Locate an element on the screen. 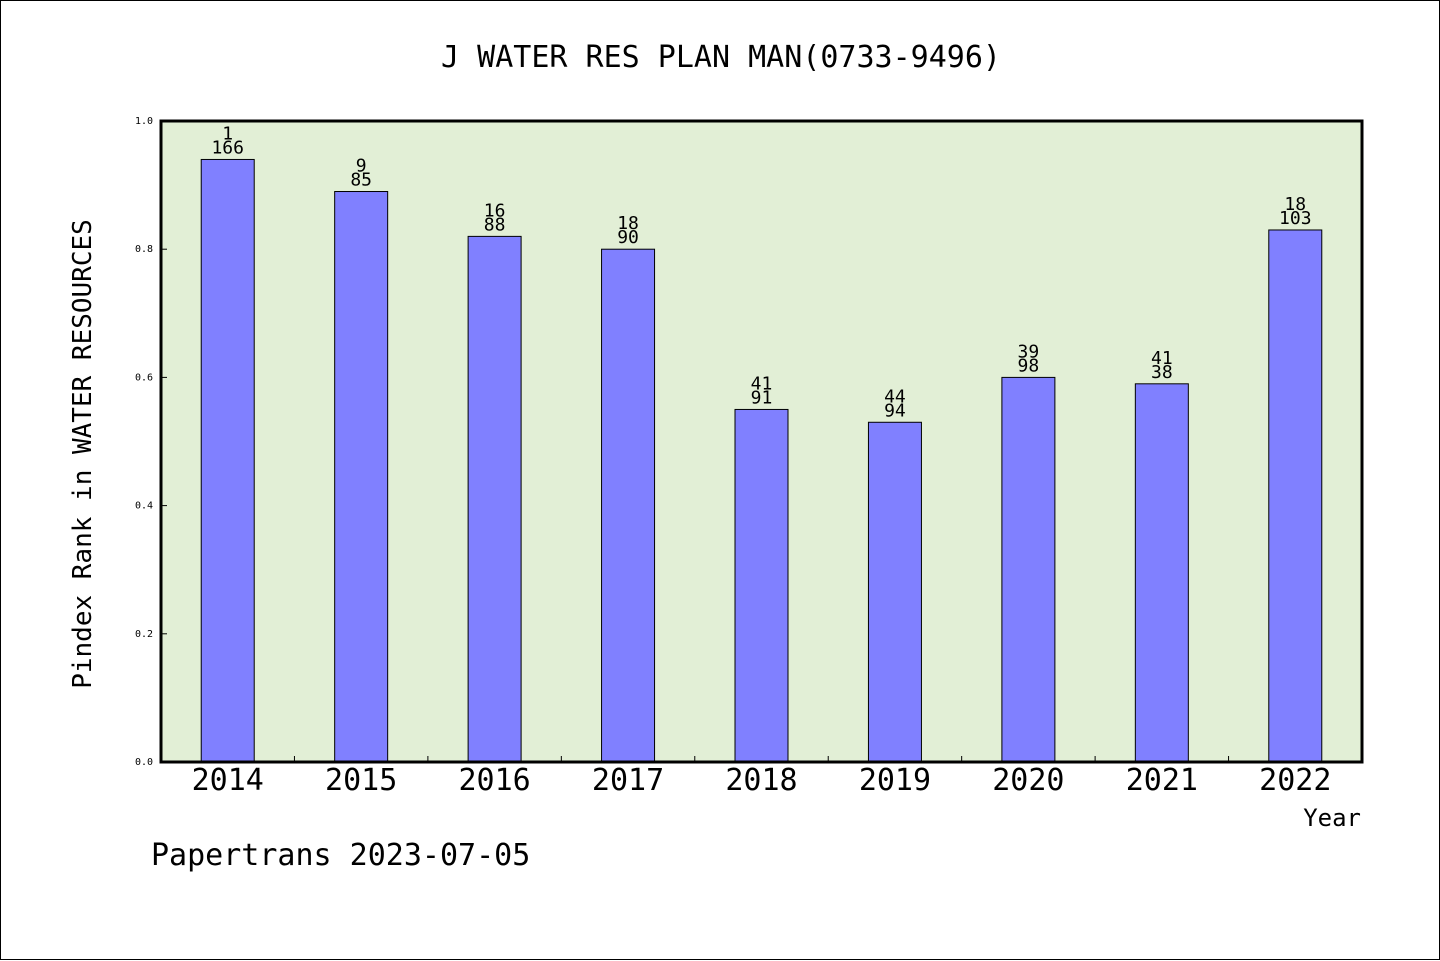 The height and width of the screenshot is (961, 1440). bar-2020 is located at coordinates (1028, 569).